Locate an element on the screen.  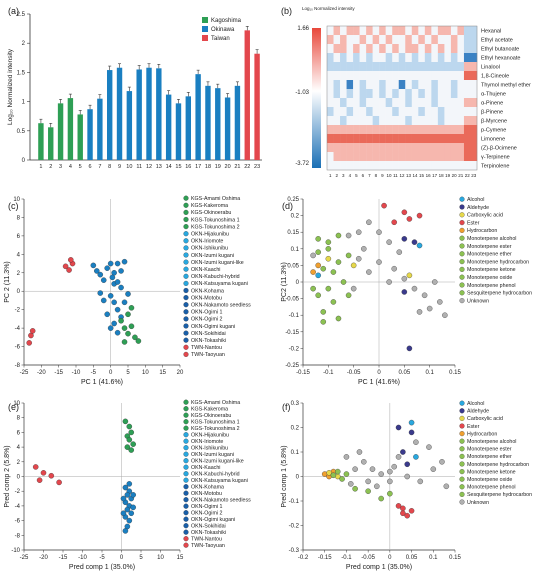
y-tick-label: 2 is located at coordinates (19, 274).